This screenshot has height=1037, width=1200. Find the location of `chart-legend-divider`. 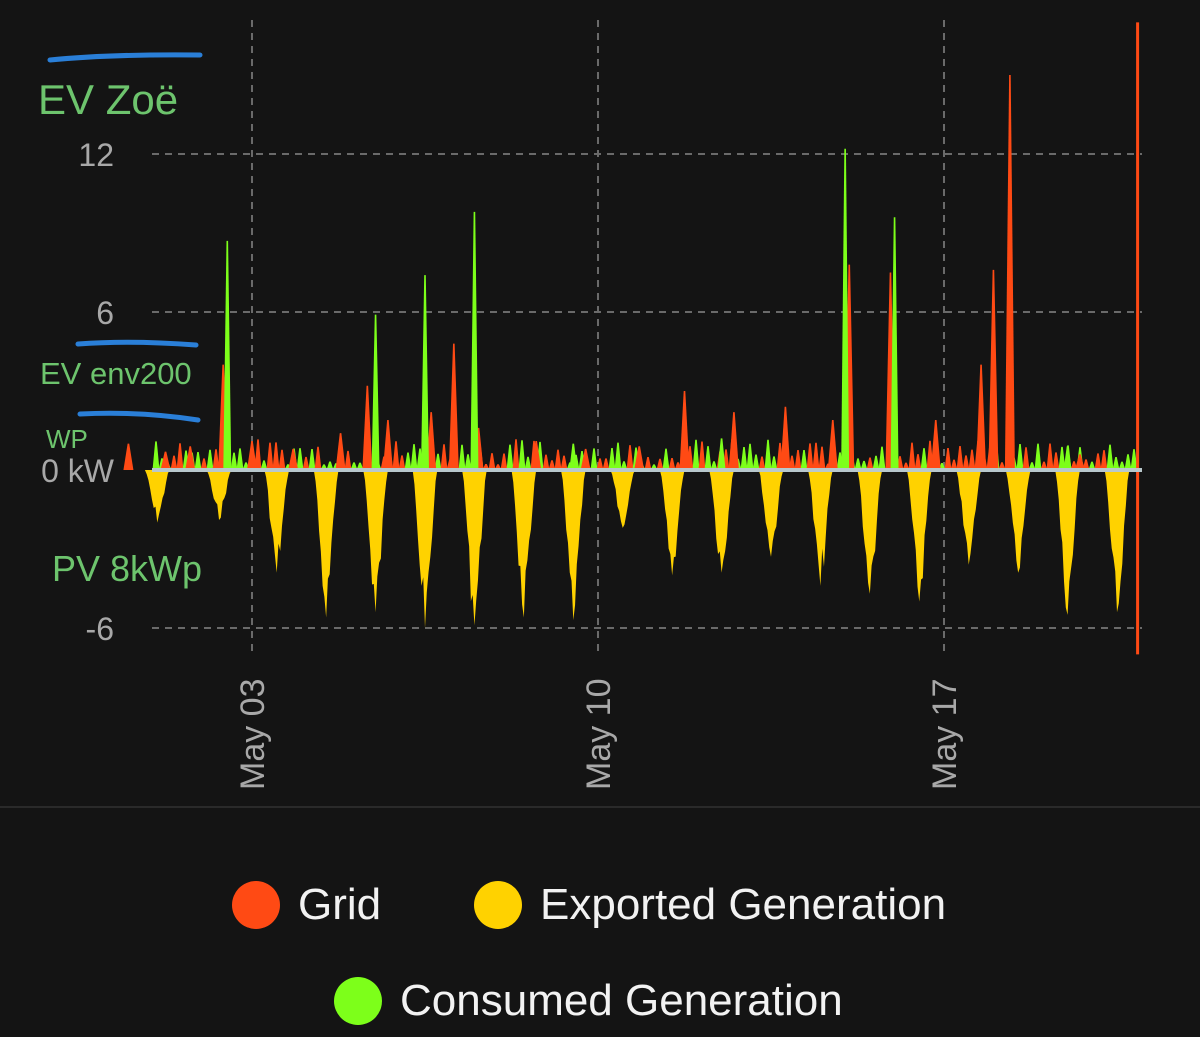

chart-legend-divider is located at coordinates (600, 807).